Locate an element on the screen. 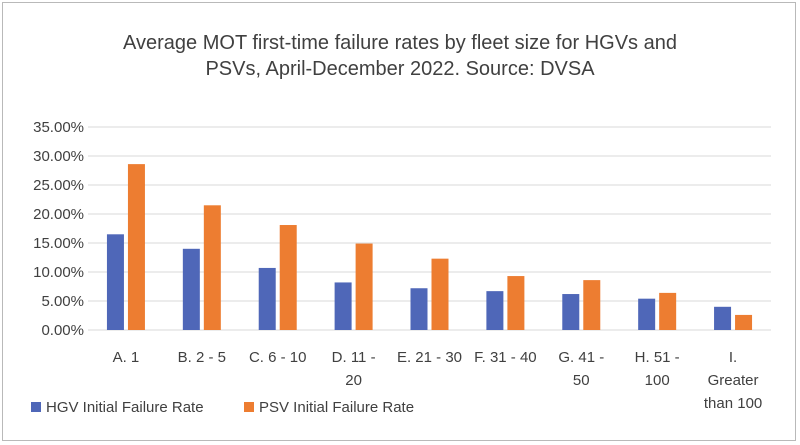 The image size is (800, 445). x-tick-label: B. 2 - 5 is located at coordinates (202, 357).